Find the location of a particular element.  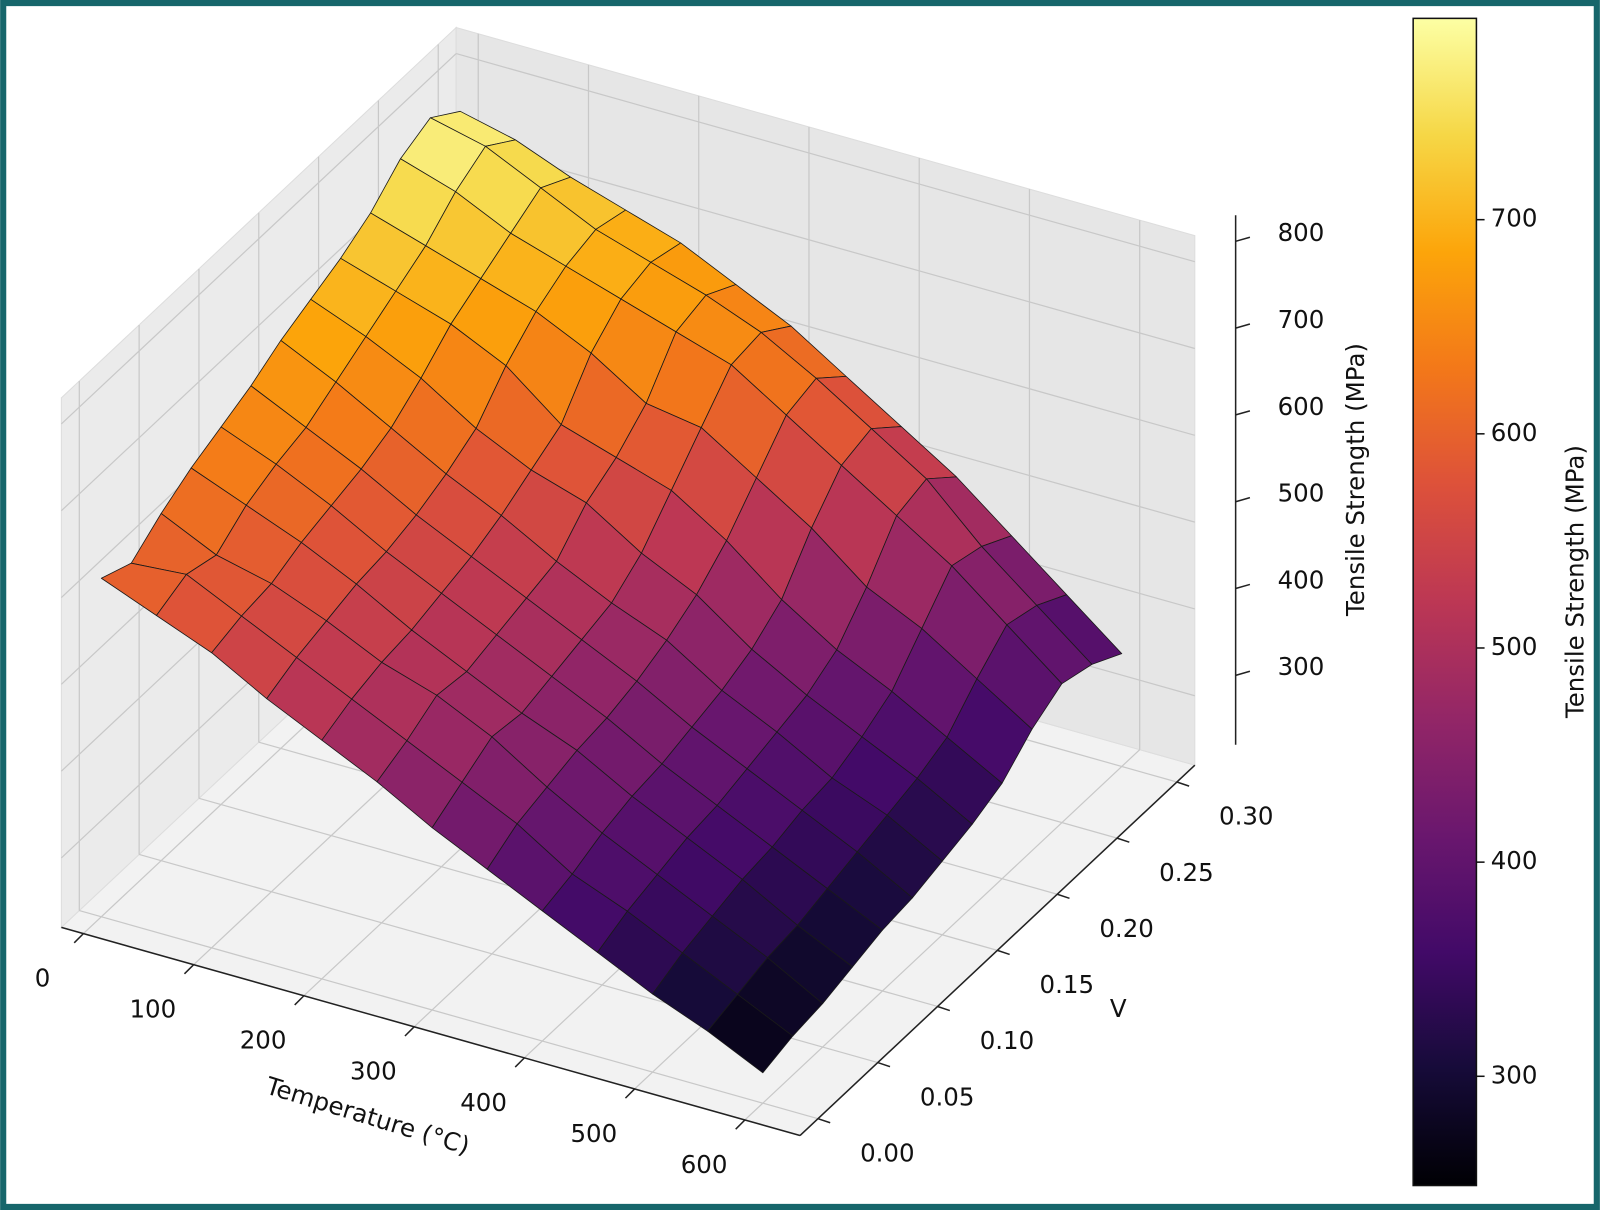

y-axis-line is located at coordinates (997, 950).